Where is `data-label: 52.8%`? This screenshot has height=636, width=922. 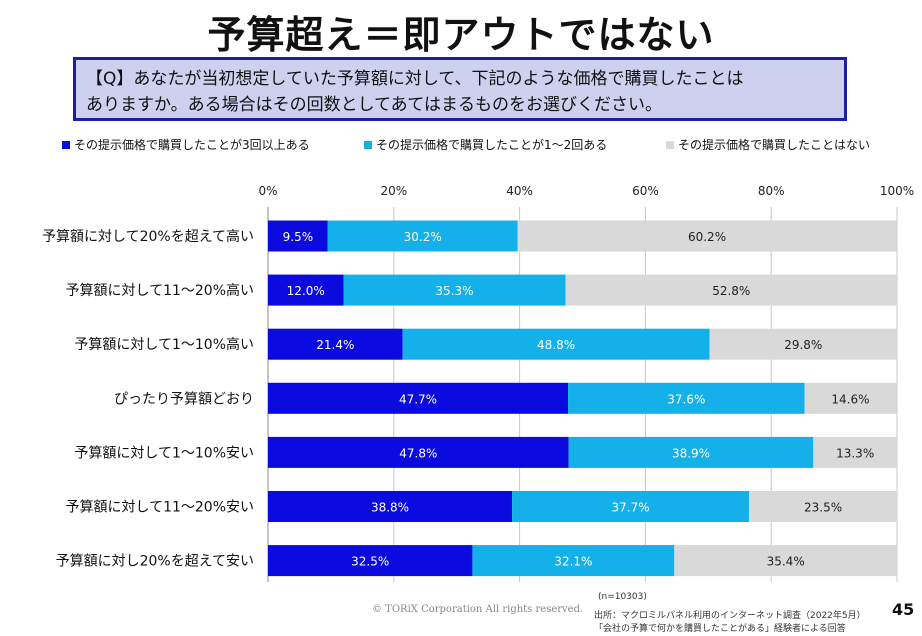 data-label: 52.8% is located at coordinates (731, 291).